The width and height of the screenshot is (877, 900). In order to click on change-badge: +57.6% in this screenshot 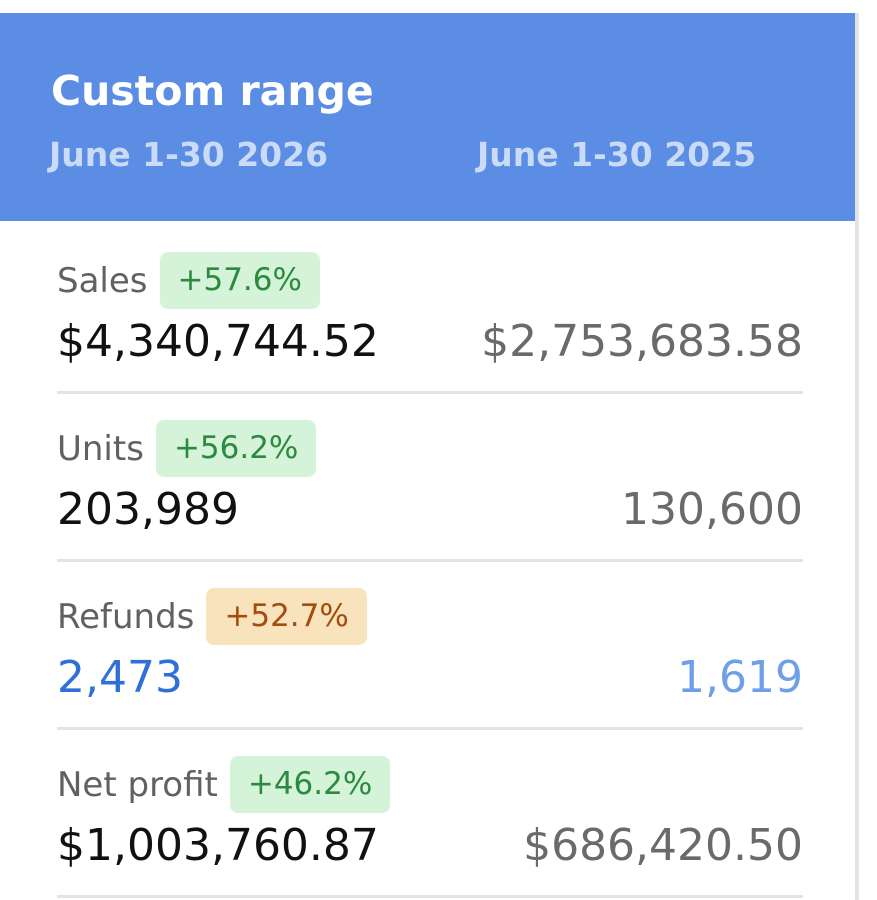, I will do `click(239, 280)`.